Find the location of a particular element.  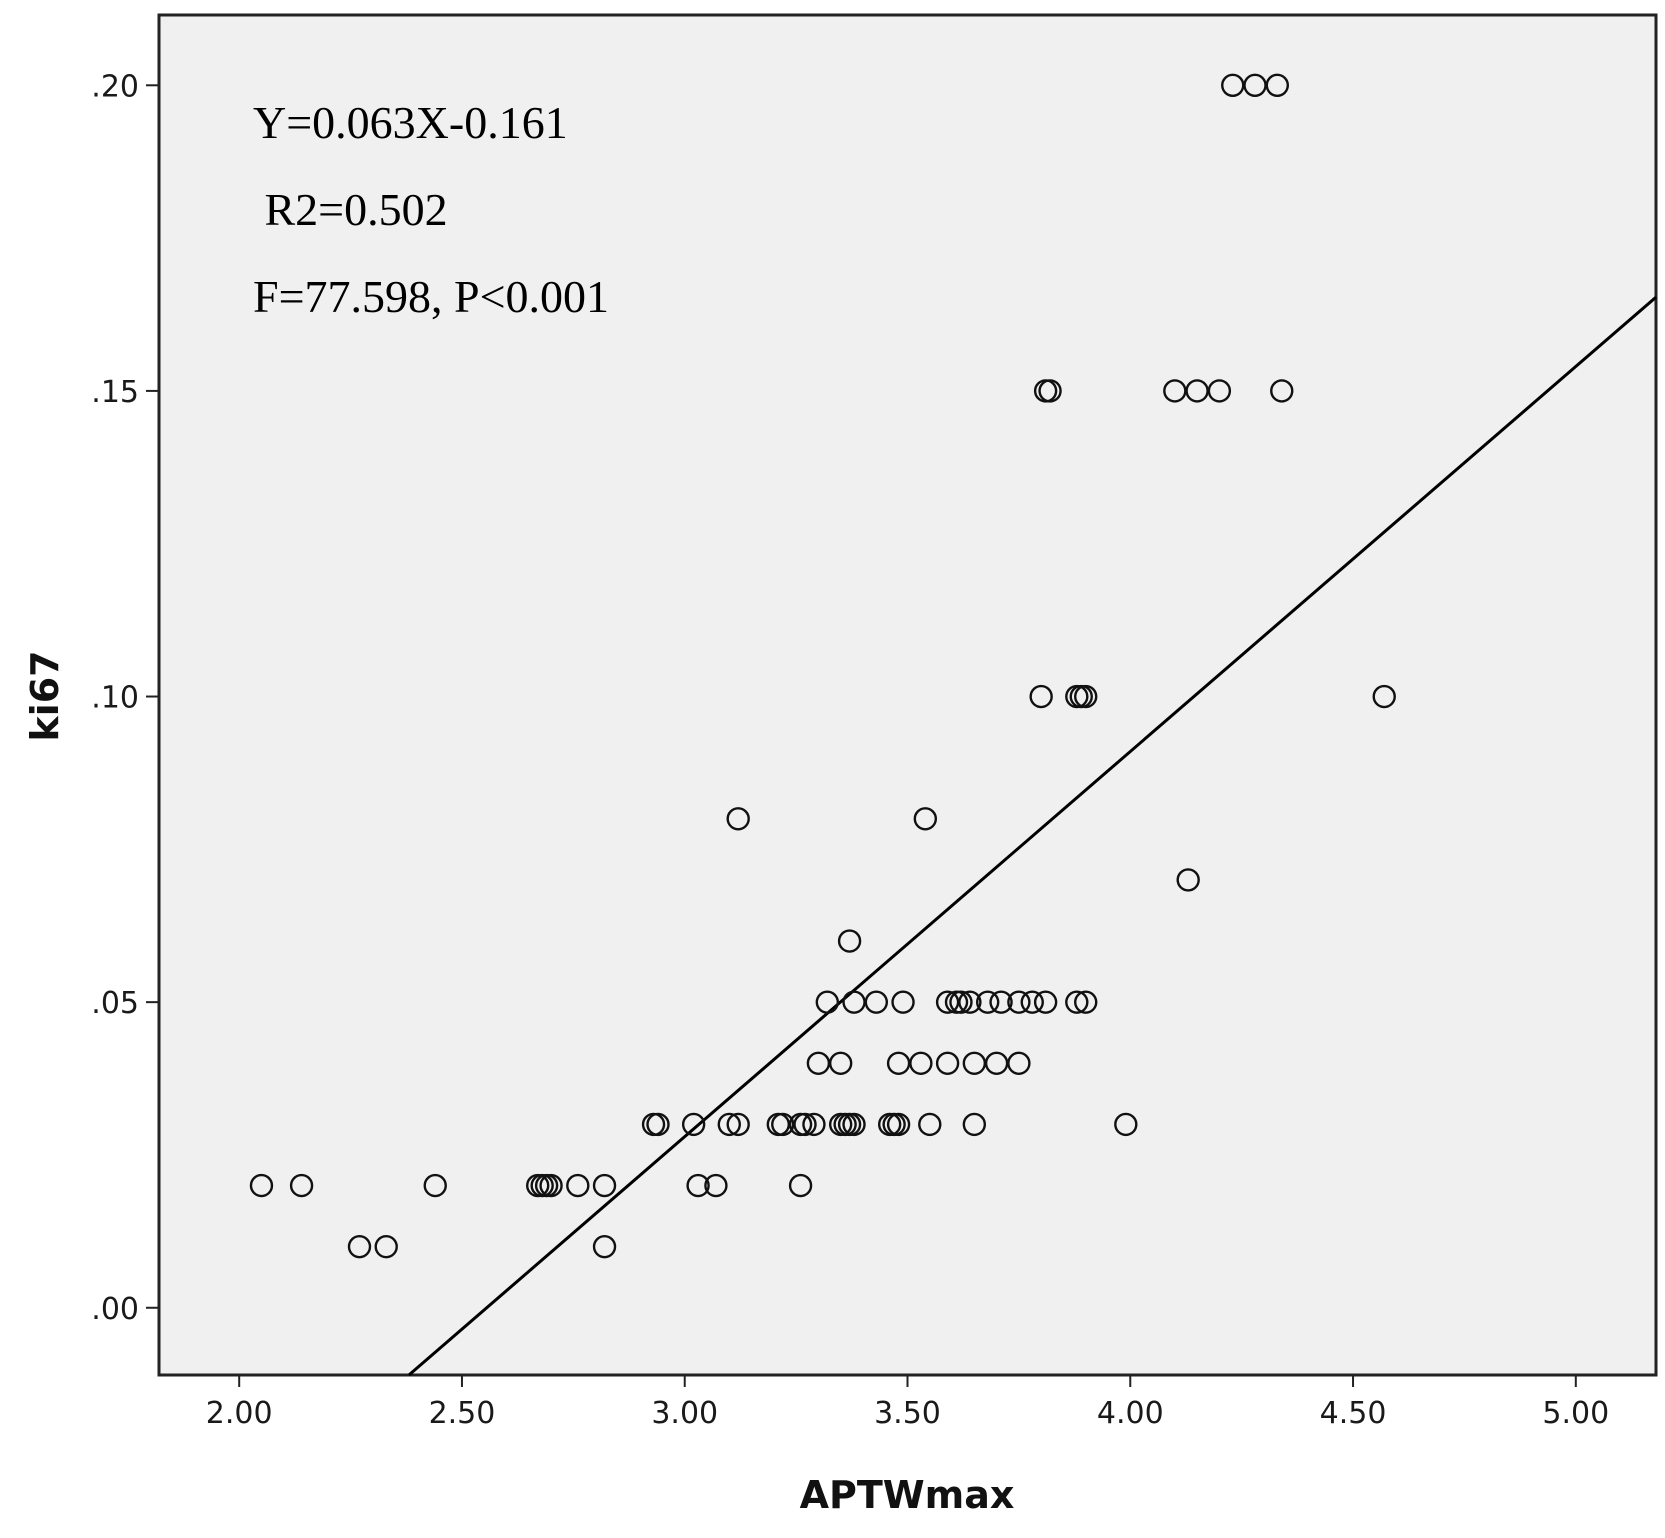

x-tick-label: 5.00 is located at coordinates (1575, 1413).